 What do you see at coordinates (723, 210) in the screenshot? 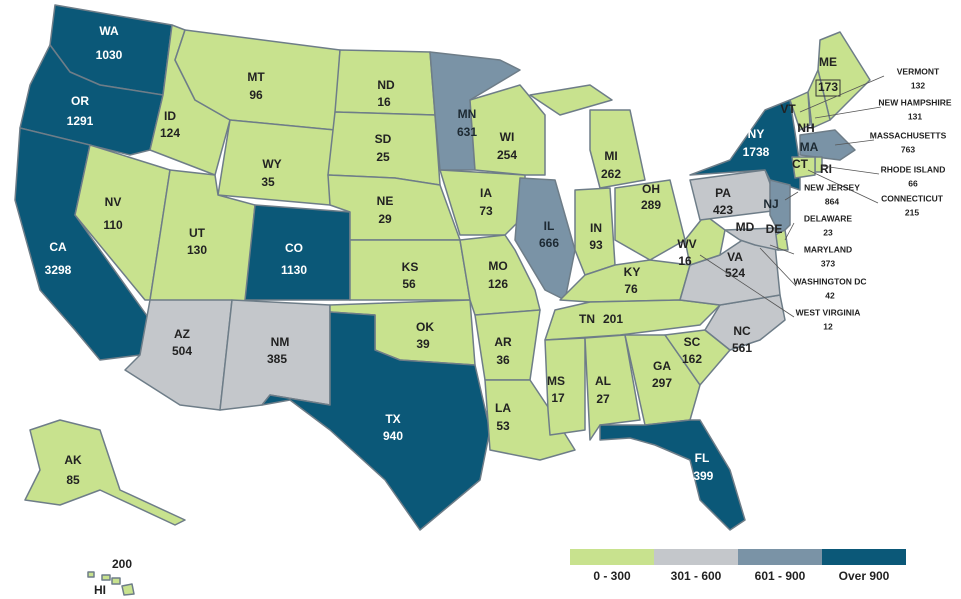
I see `state-value: 423` at bounding box center [723, 210].